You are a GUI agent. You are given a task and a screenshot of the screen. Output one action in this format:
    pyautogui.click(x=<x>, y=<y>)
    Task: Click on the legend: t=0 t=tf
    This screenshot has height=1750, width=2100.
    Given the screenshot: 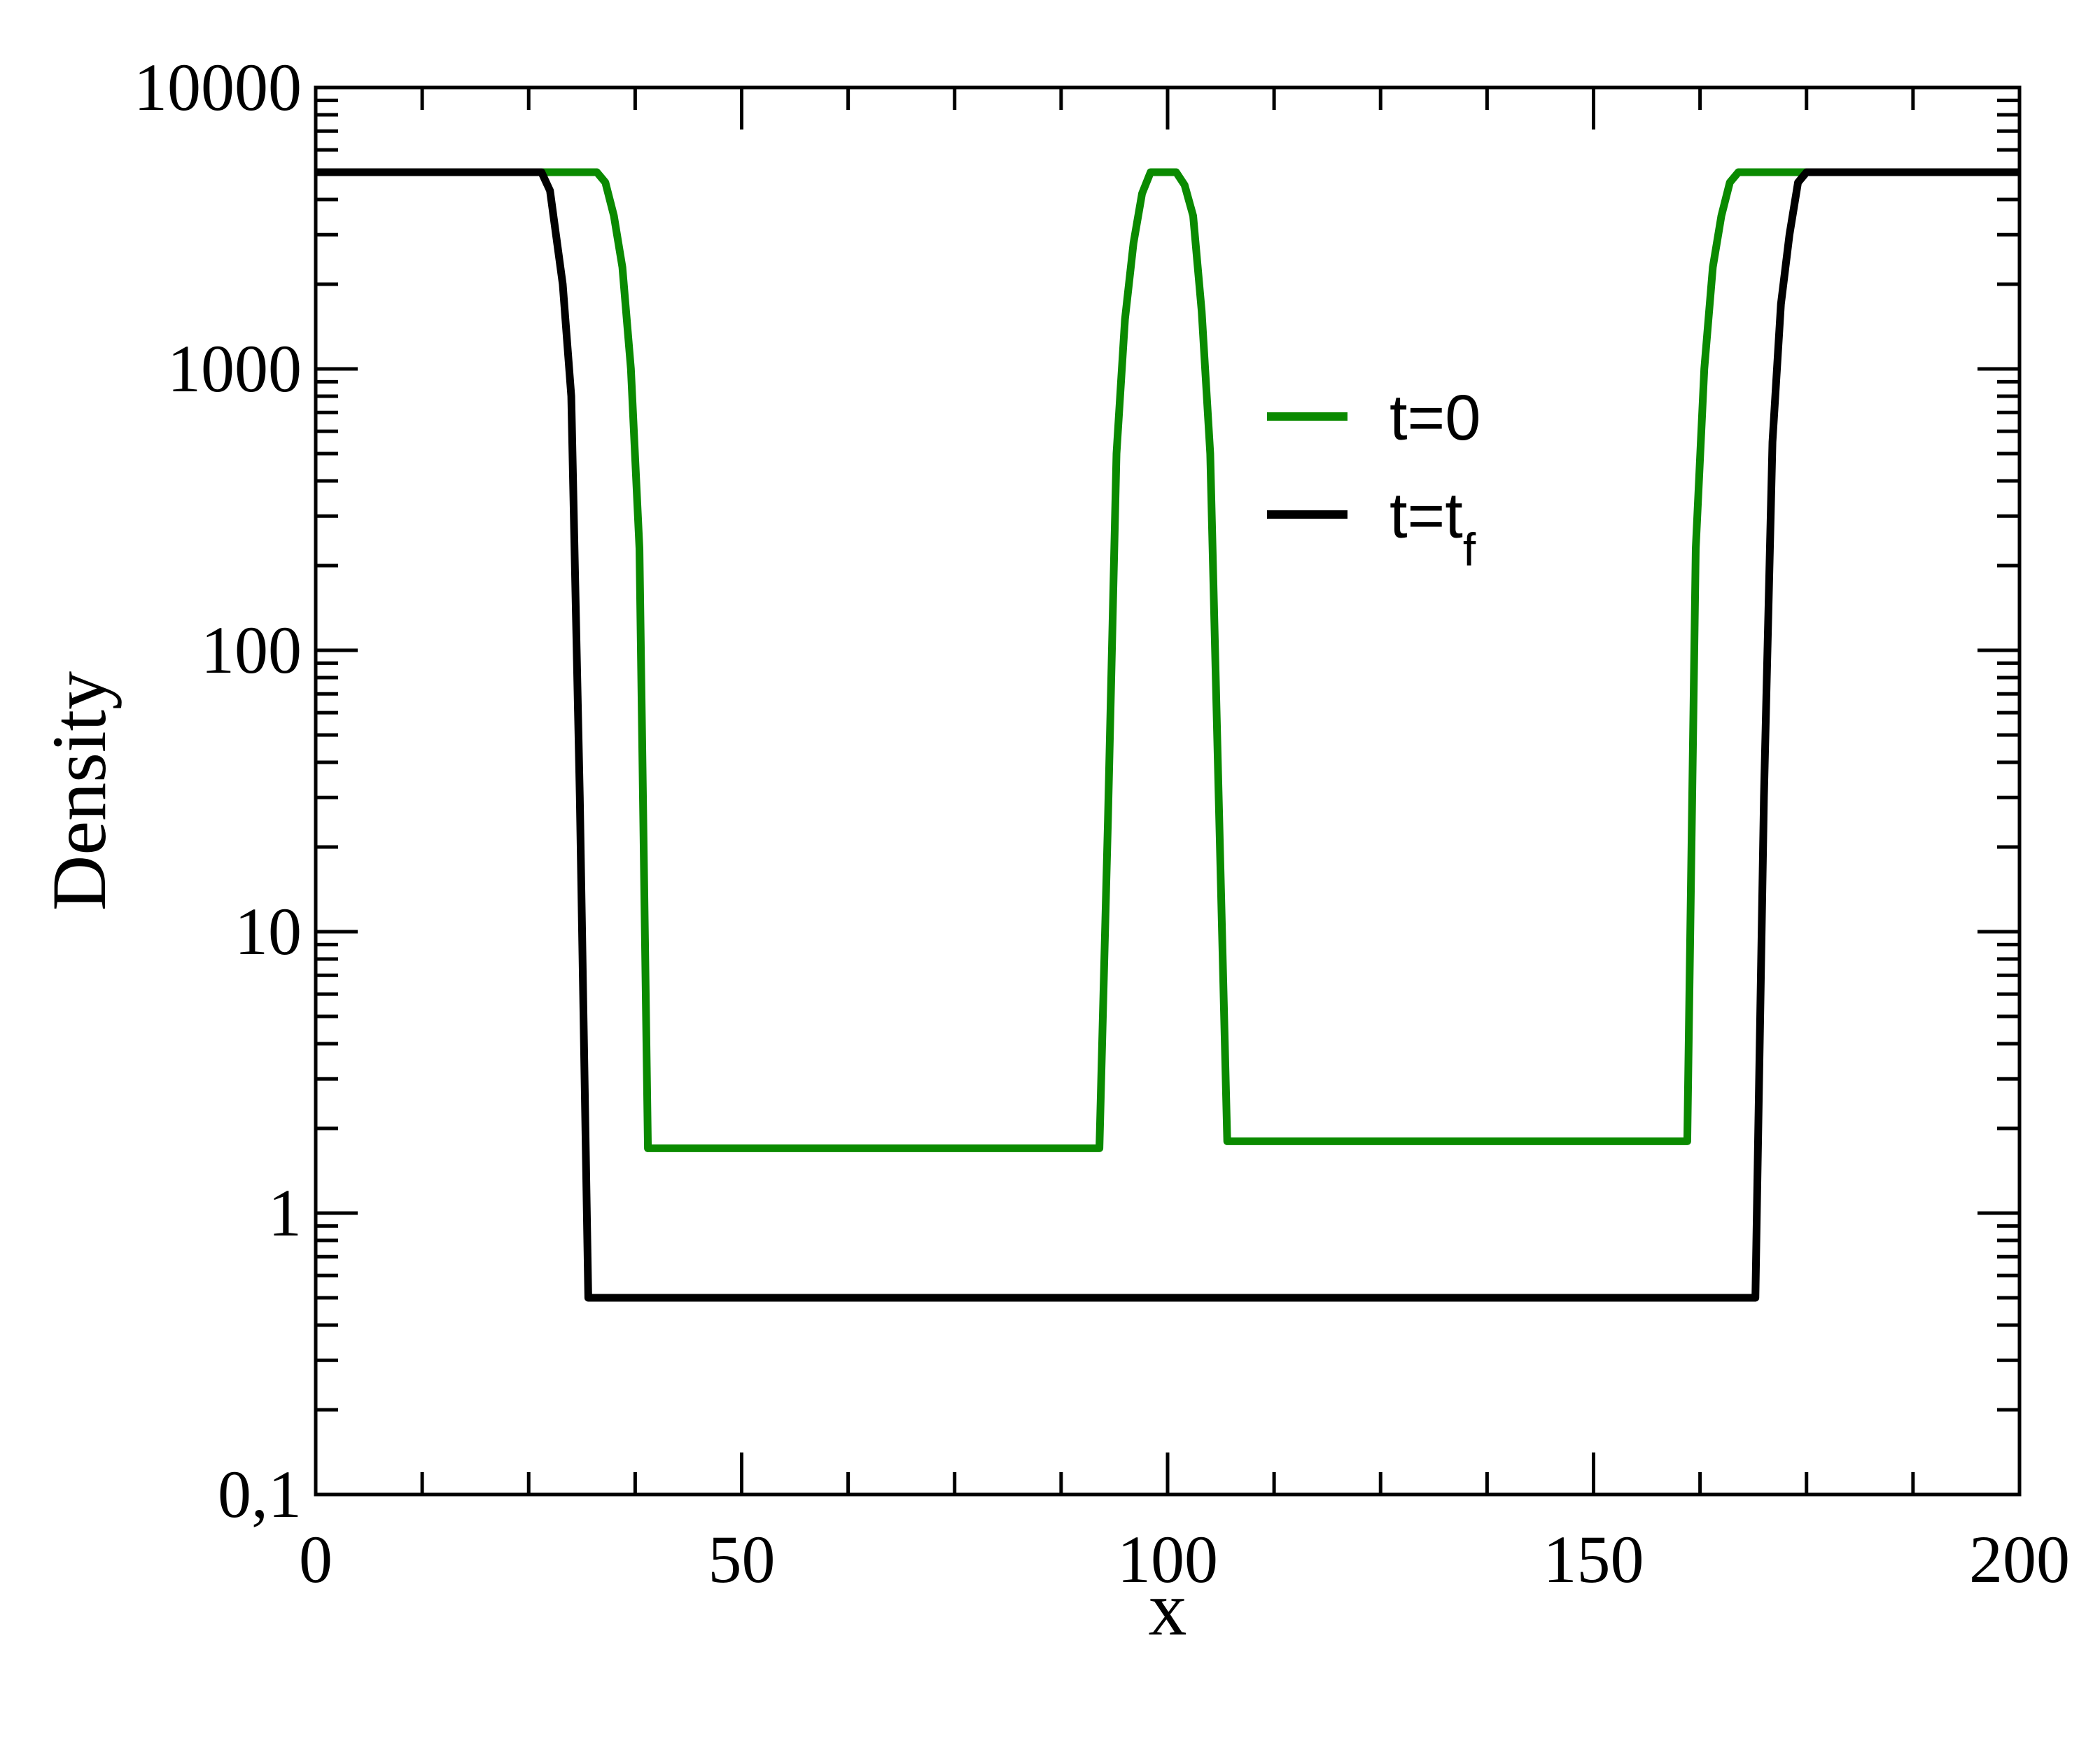 What is the action you would take?
    pyautogui.click(x=1373, y=478)
    